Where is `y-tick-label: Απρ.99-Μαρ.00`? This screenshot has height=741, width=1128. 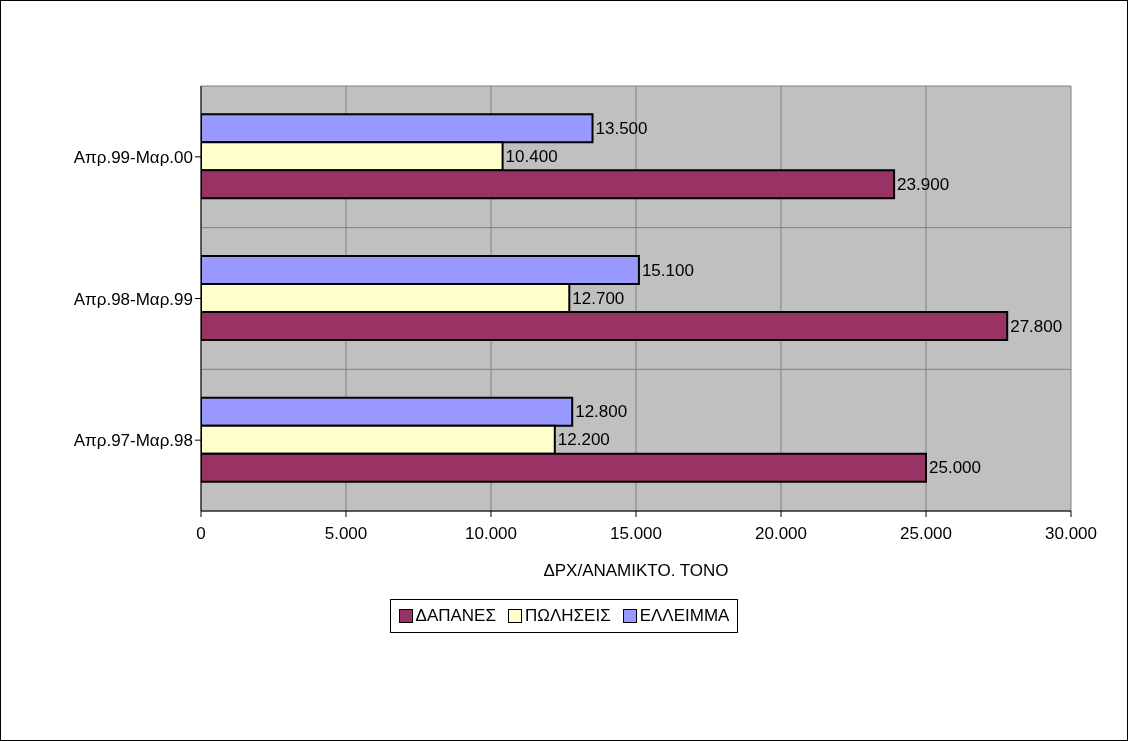 y-tick-label: Απρ.99-Μαρ.00 is located at coordinates (133, 157).